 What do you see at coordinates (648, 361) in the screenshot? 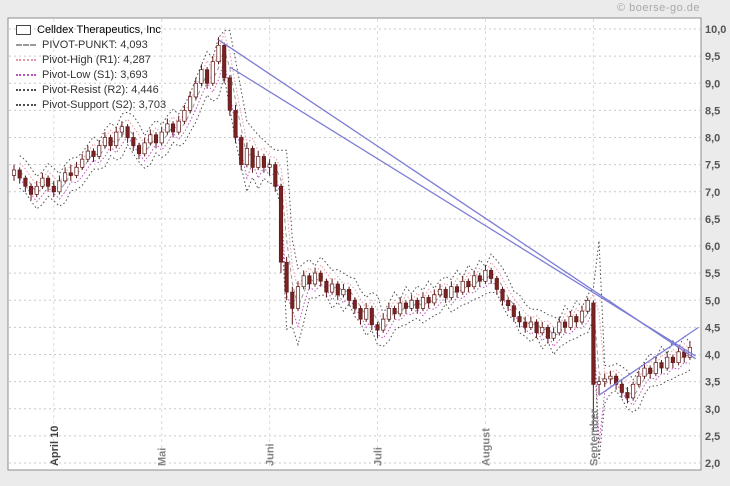
I see `trendline` at bounding box center [648, 361].